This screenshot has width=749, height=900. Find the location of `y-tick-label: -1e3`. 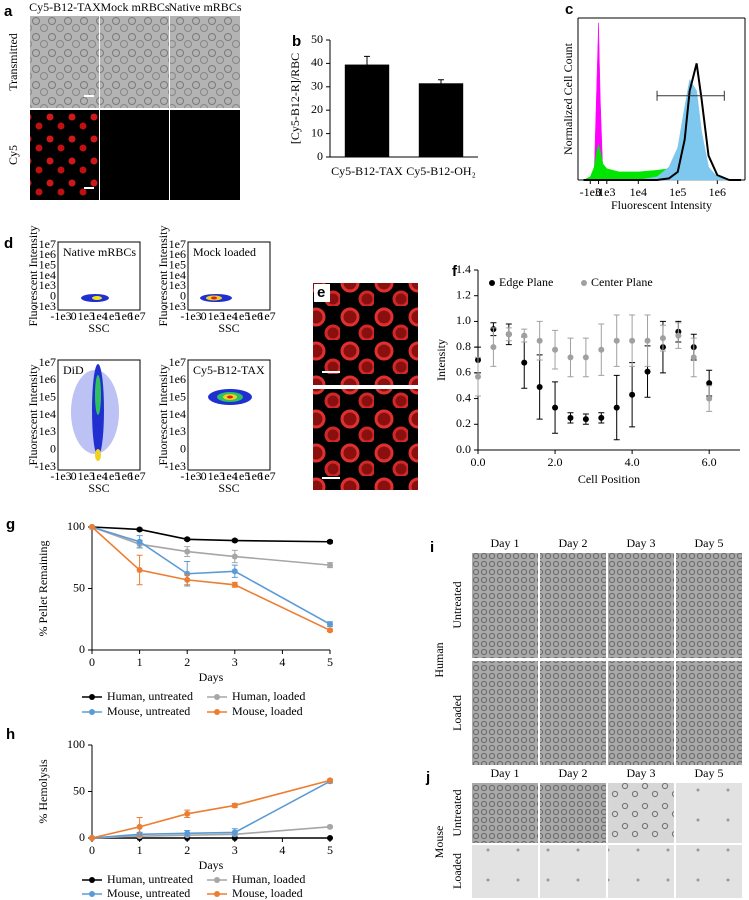

y-tick-label: -1e3 is located at coordinates (175, 466).